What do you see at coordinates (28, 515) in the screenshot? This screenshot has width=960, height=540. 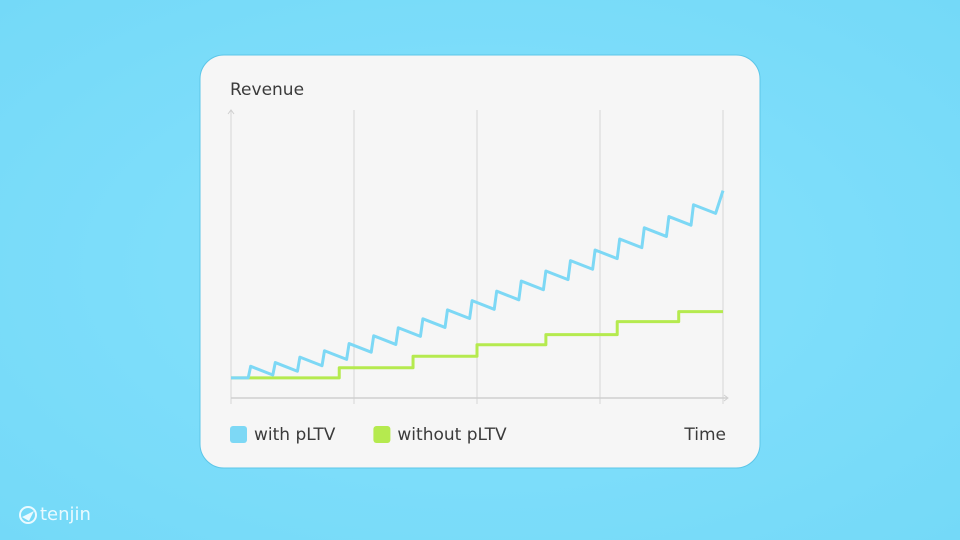 I see `brand-logo` at bounding box center [28, 515].